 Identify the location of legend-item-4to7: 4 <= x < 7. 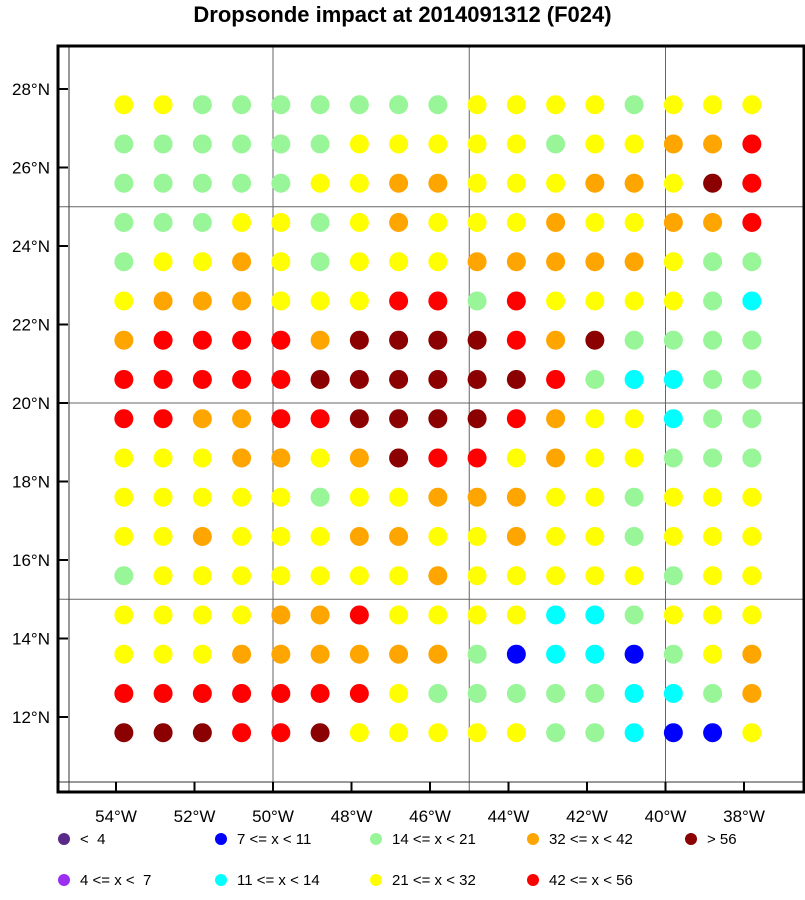
(104, 880).